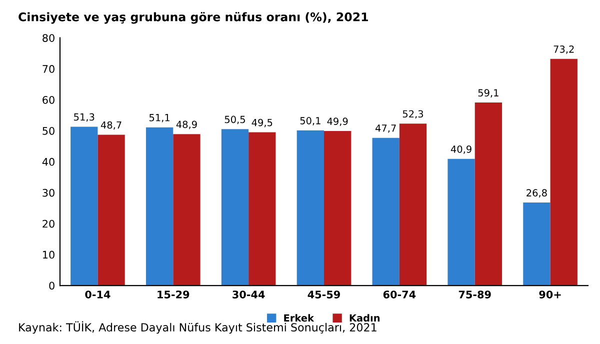  What do you see at coordinates (48, 254) in the screenshot?
I see `y-tick-label: 10` at bounding box center [48, 254].